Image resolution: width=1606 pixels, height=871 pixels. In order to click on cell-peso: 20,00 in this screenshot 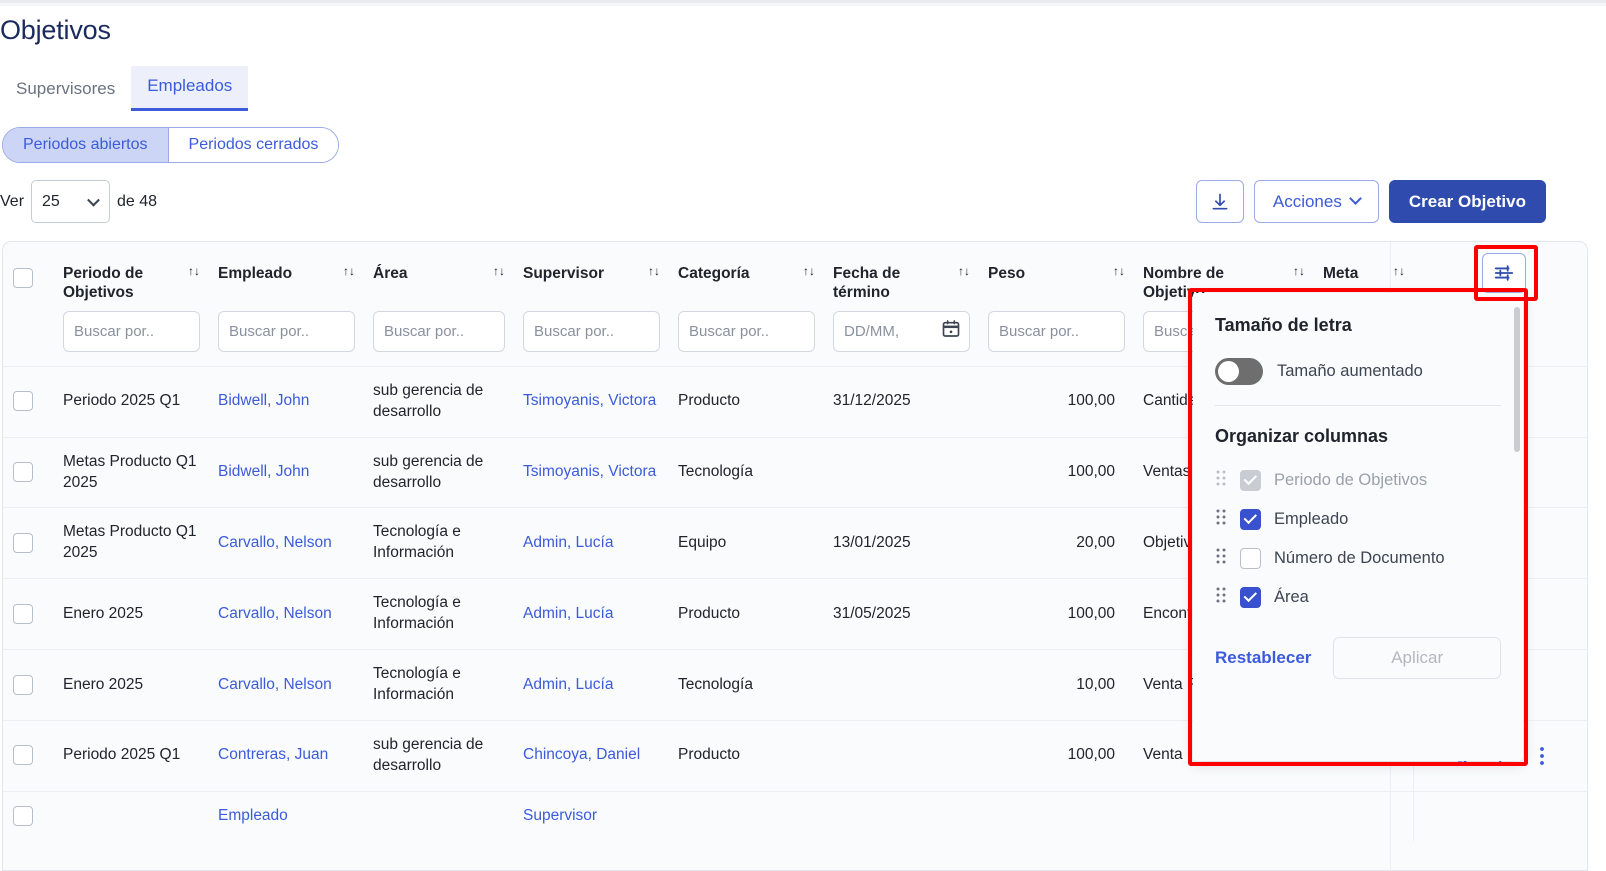, I will do `click(1055, 543)`.